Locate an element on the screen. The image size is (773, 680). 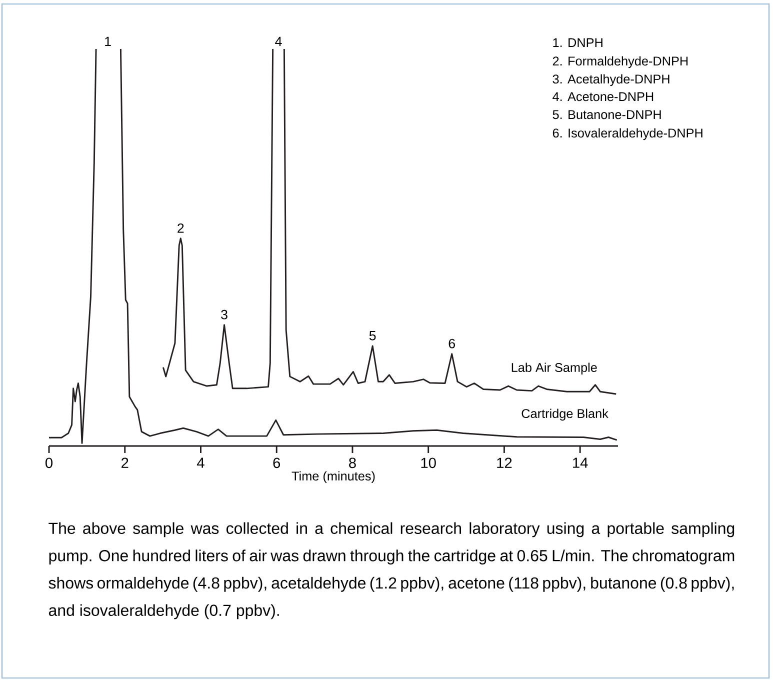
x-tick-label: 6 is located at coordinates (276, 463).